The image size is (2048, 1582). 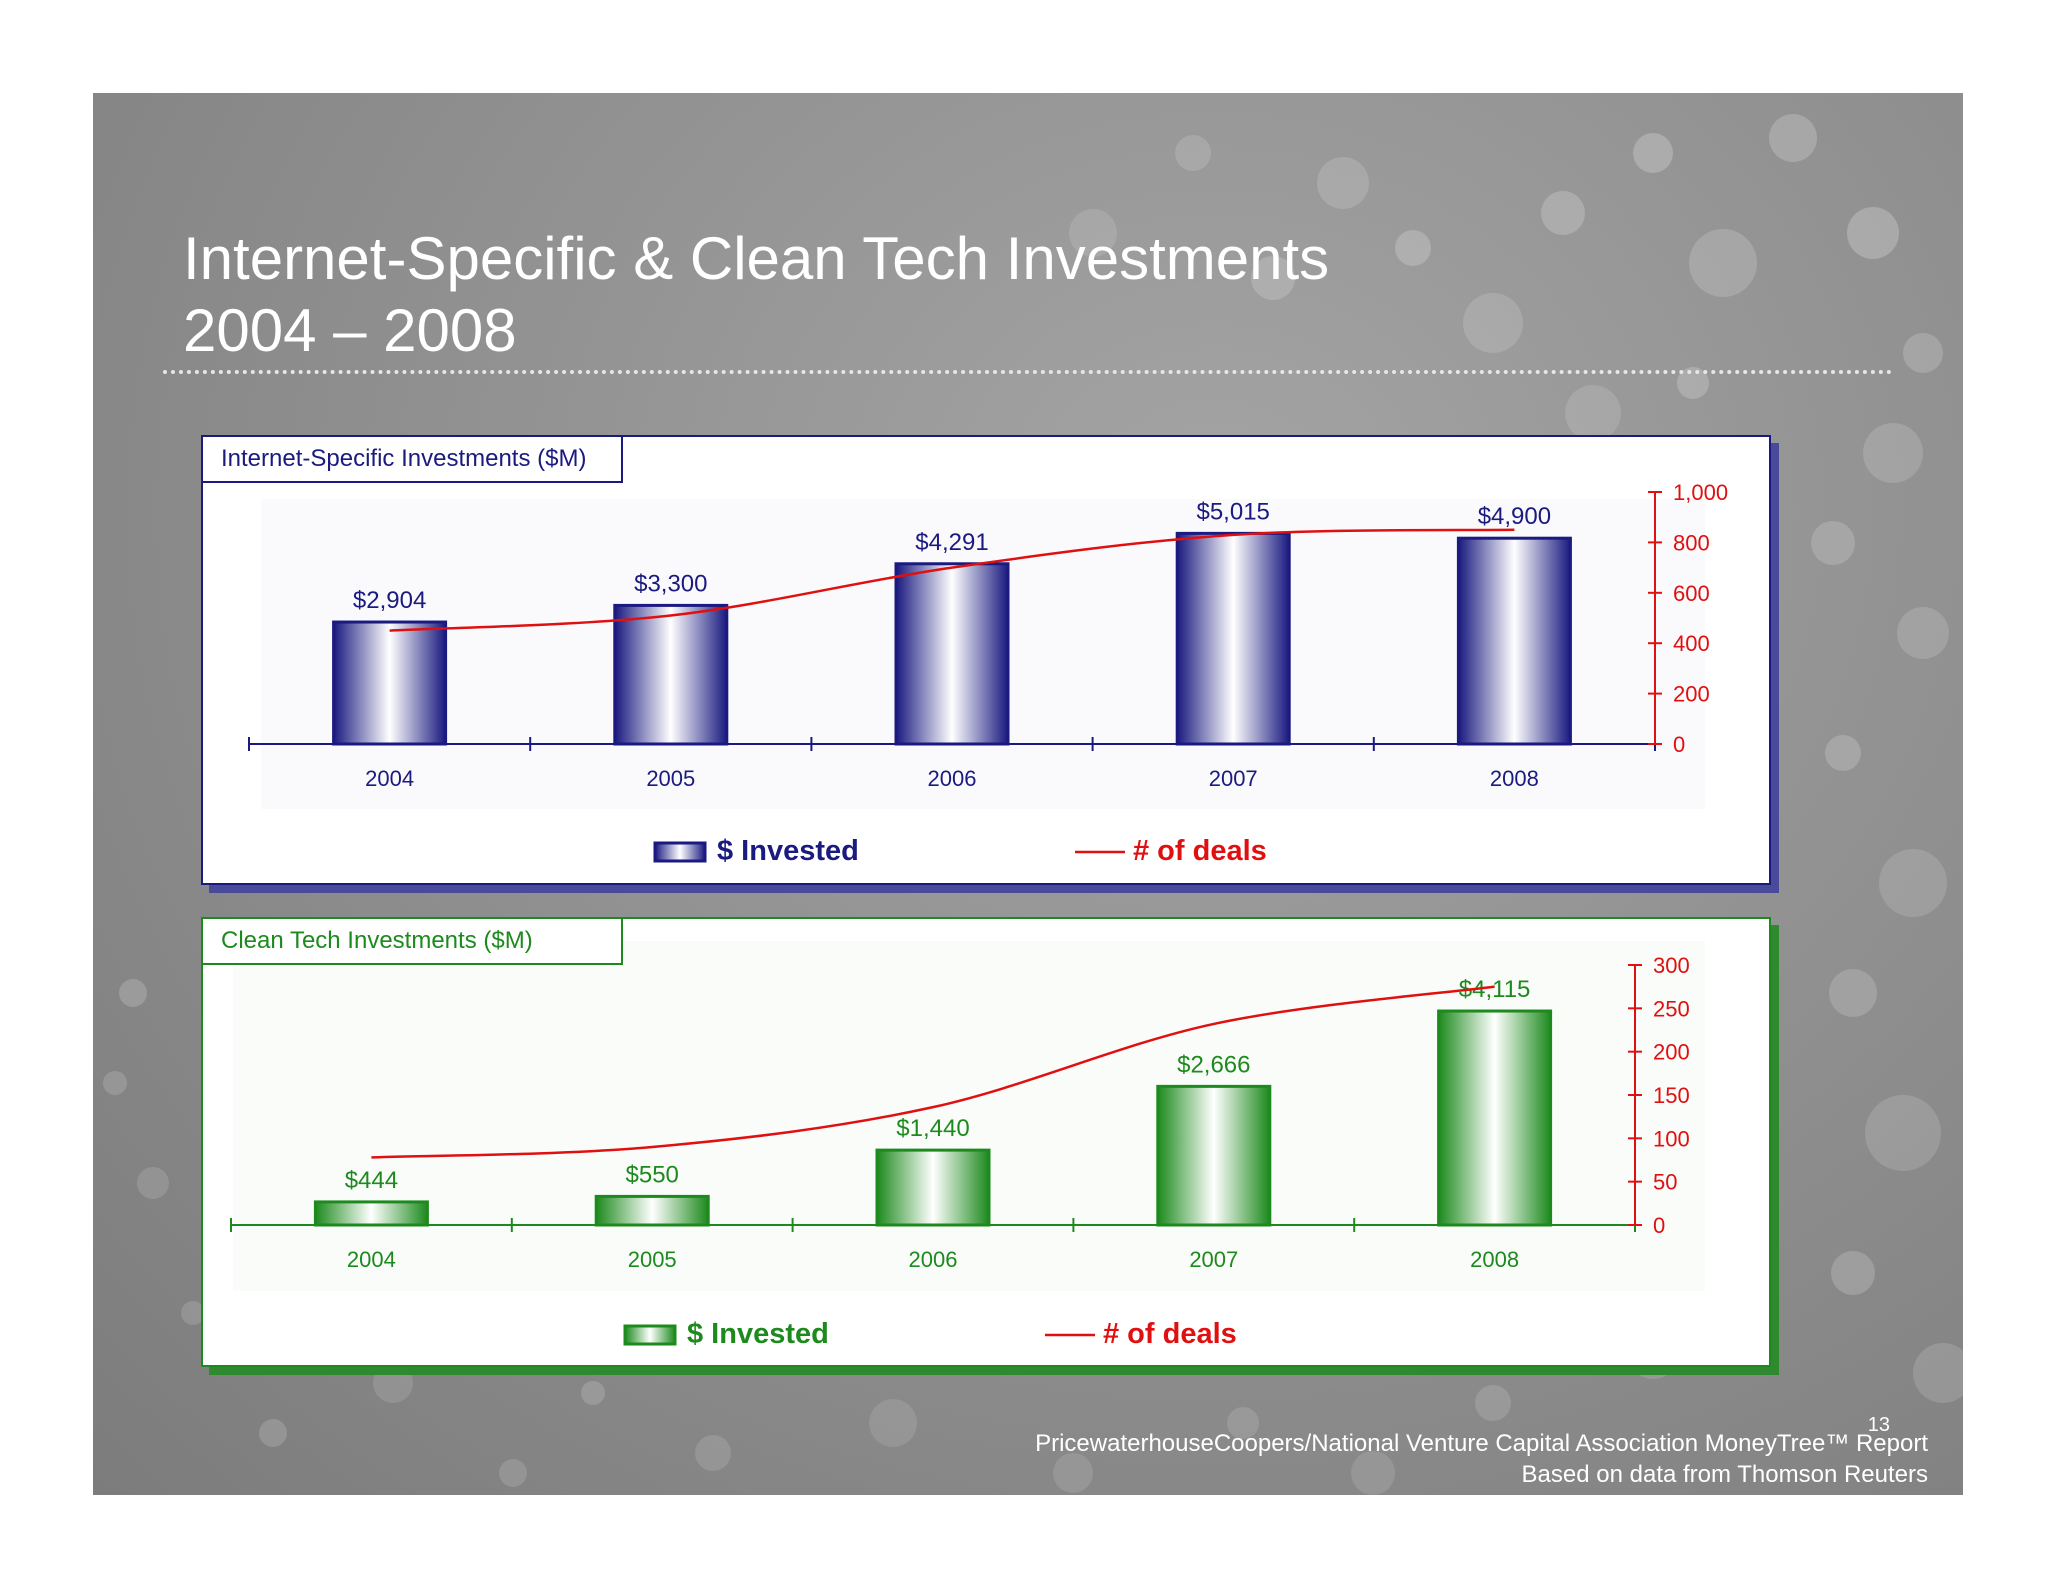 What do you see at coordinates (1691, 643) in the screenshot?
I see `right-tick-label-400: 400` at bounding box center [1691, 643].